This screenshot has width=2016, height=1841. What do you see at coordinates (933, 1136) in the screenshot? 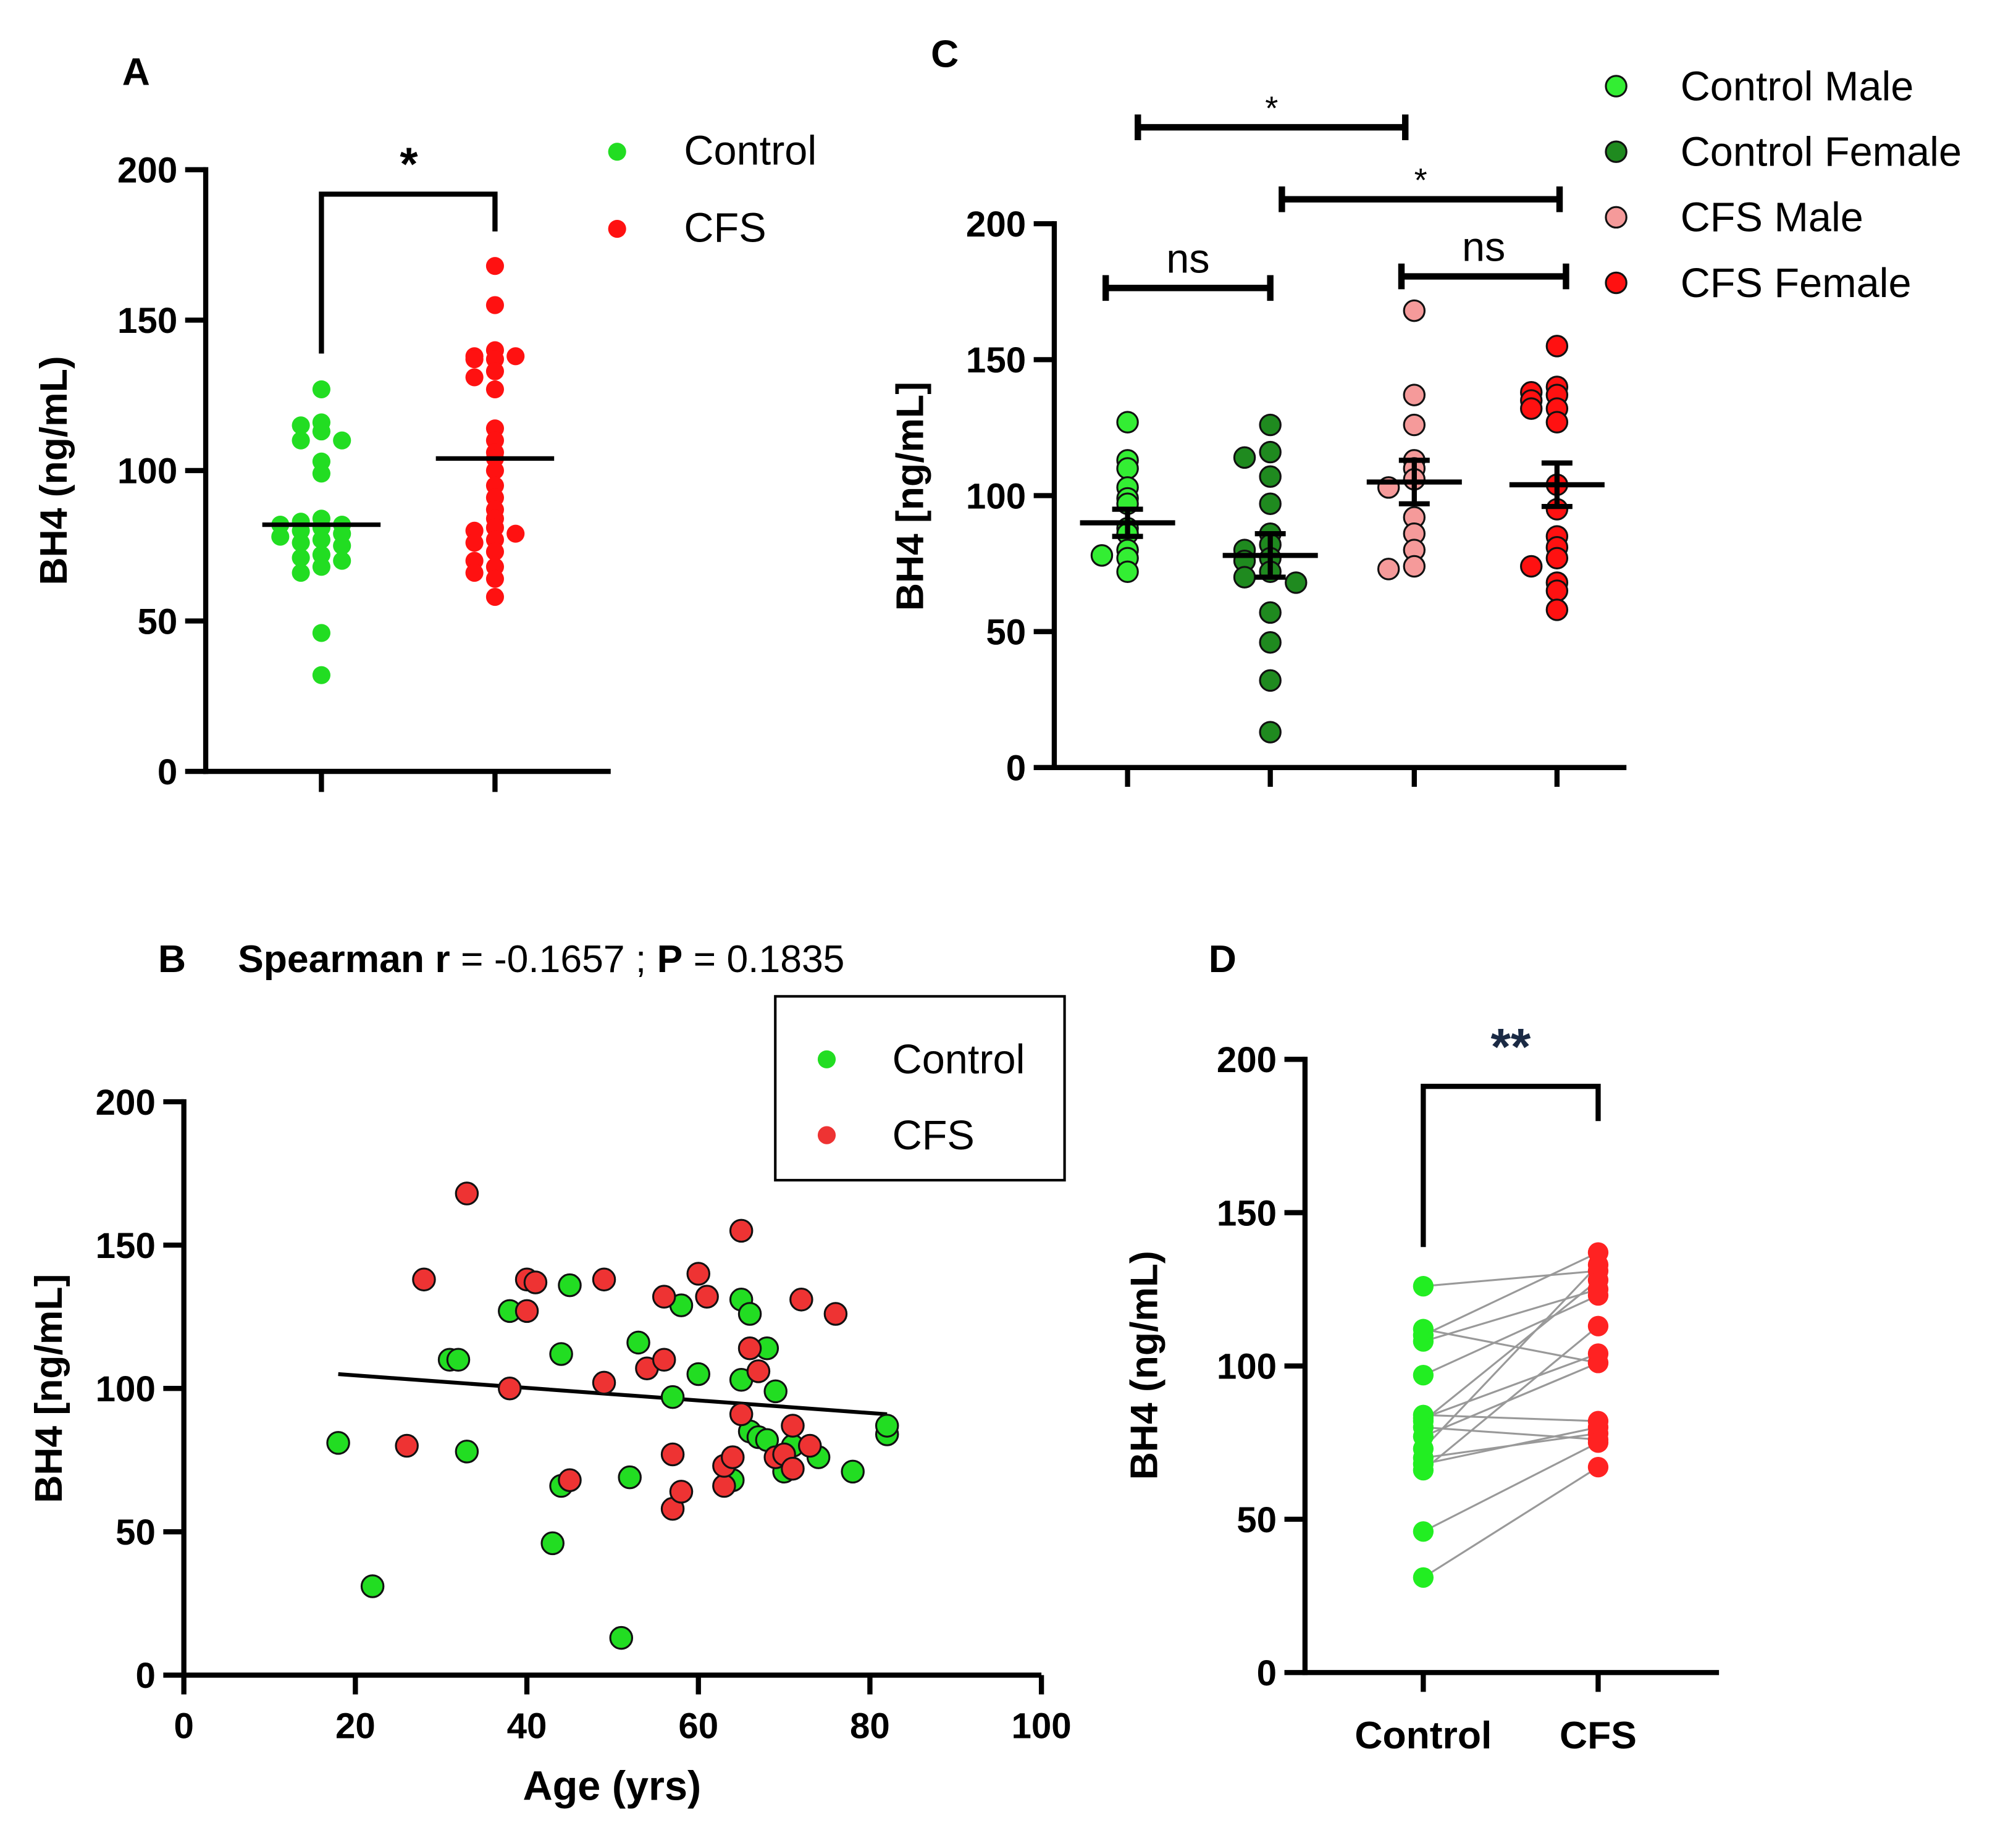
I see `legend-label: CFS` at bounding box center [933, 1136].